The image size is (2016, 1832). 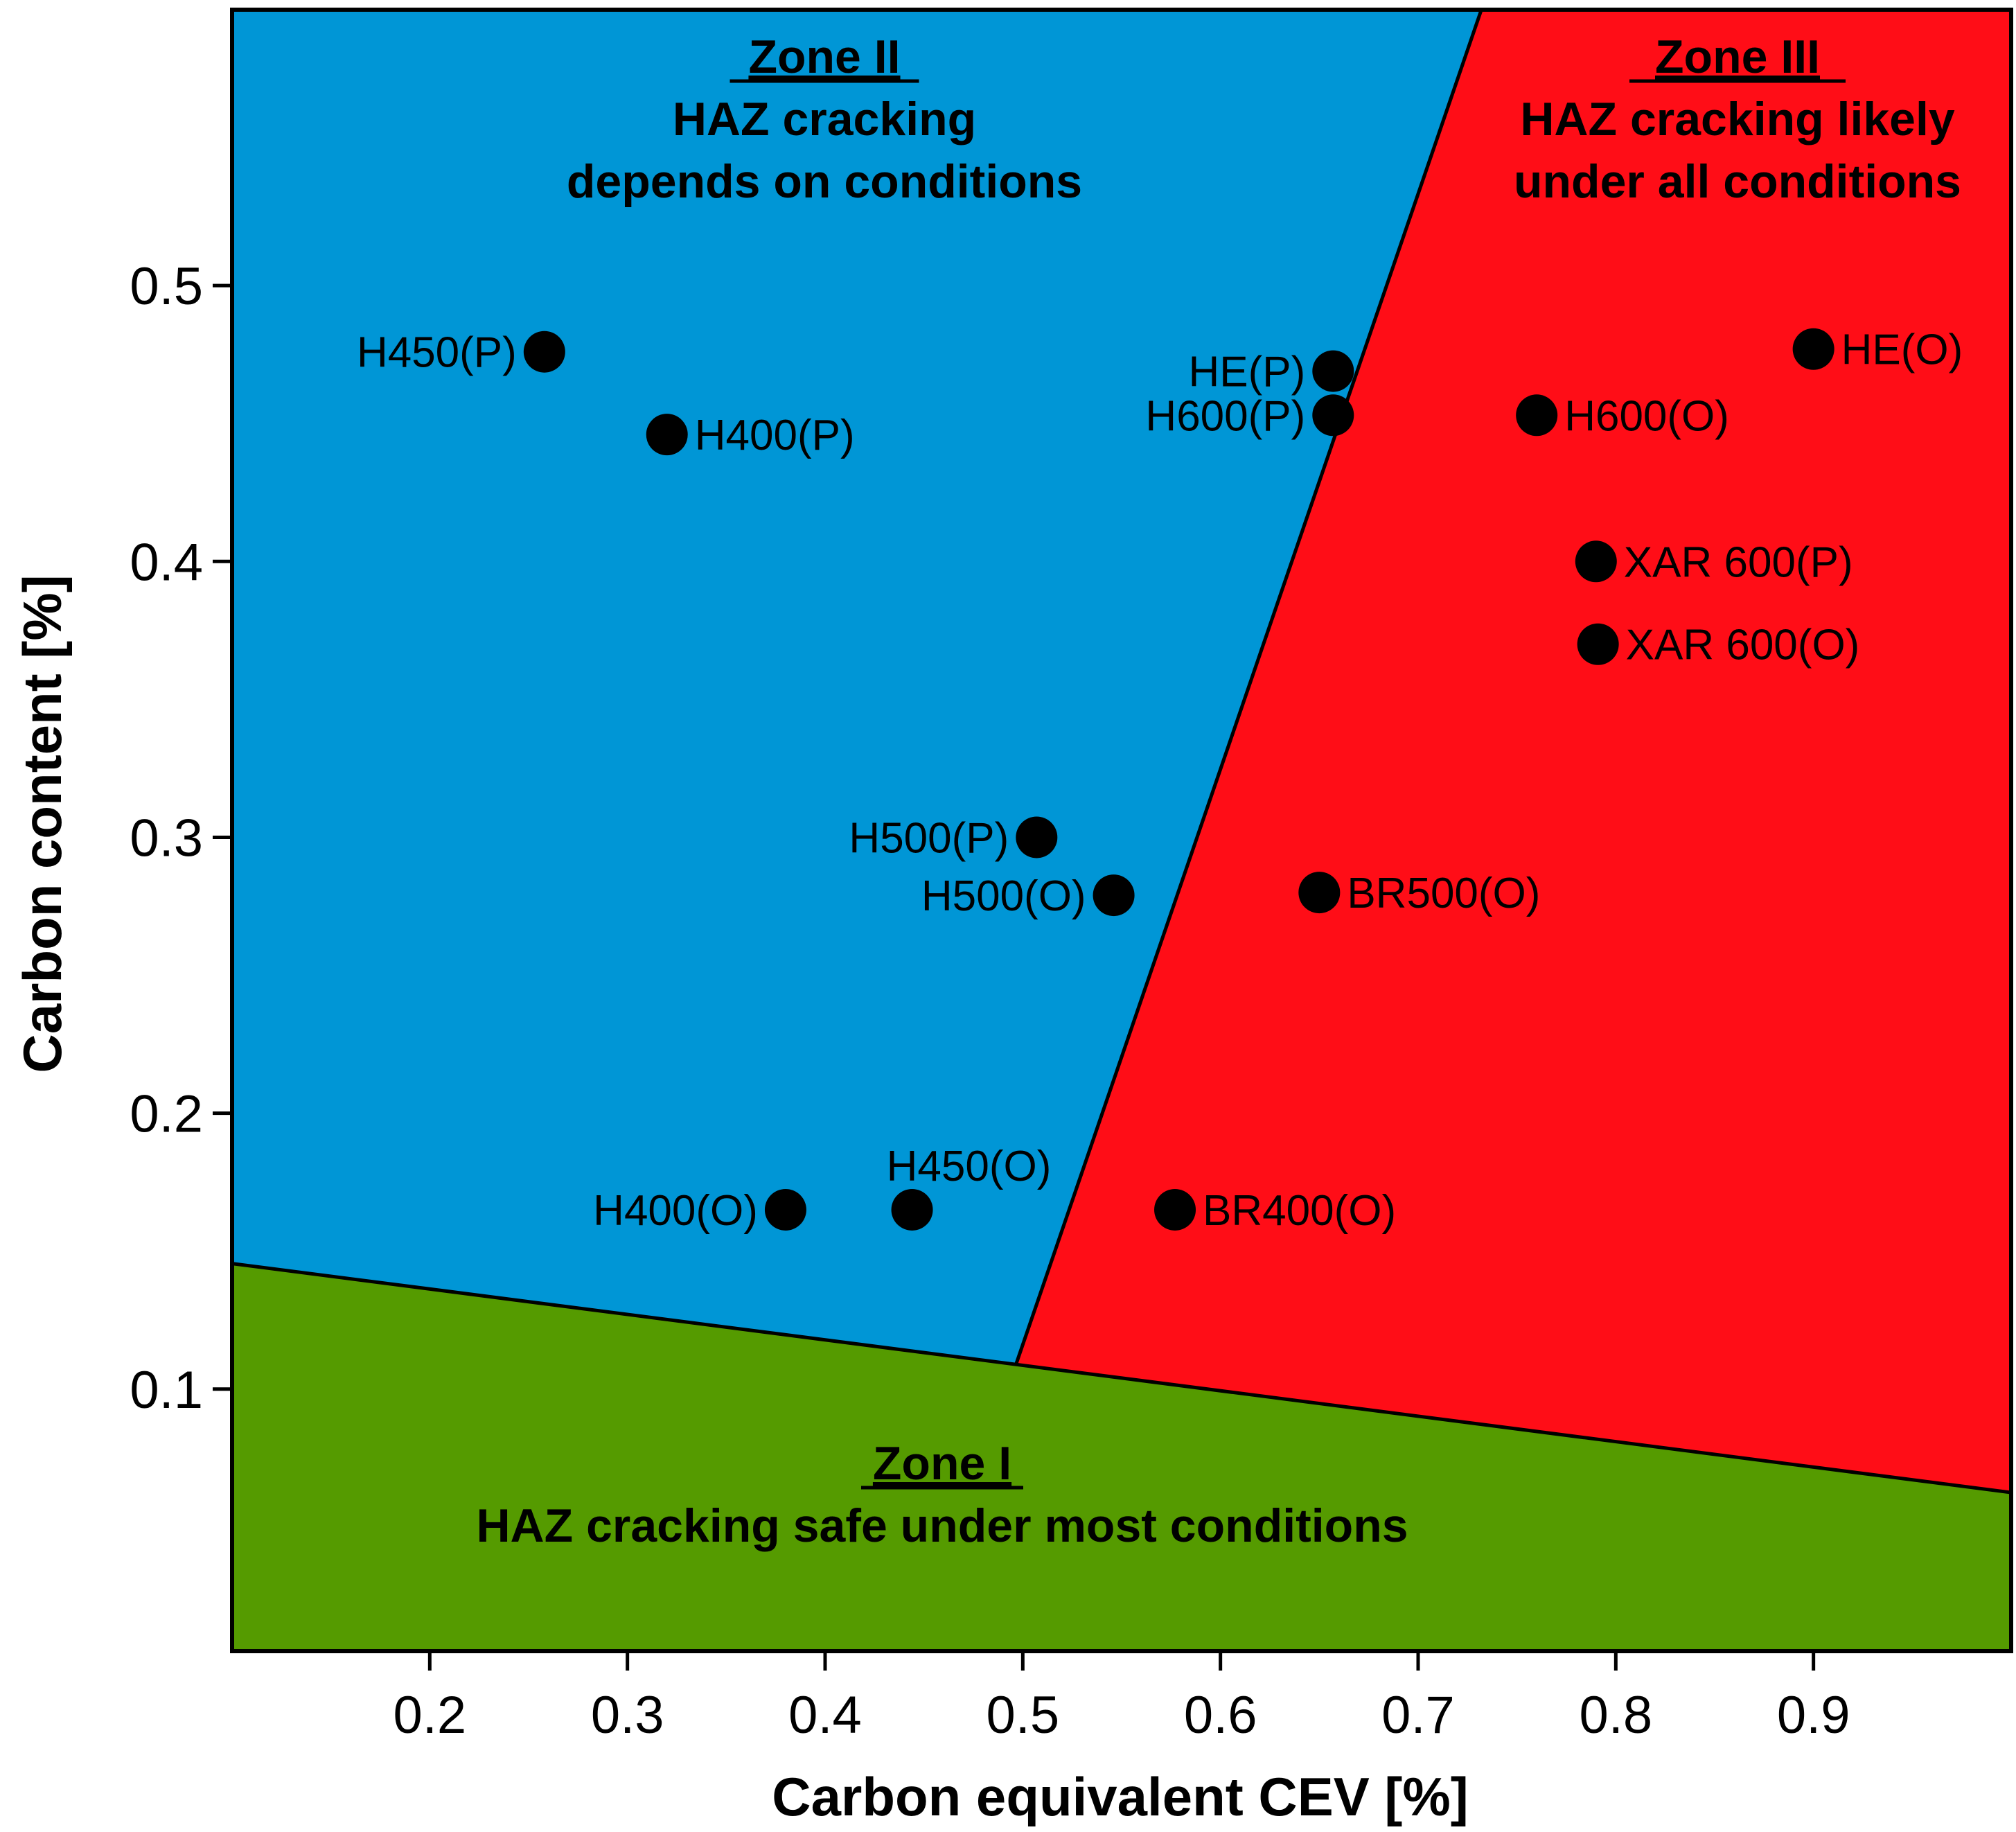 What do you see at coordinates (1737, 119) in the screenshot?
I see `zone3-description: HAZ cracking likely` at bounding box center [1737, 119].